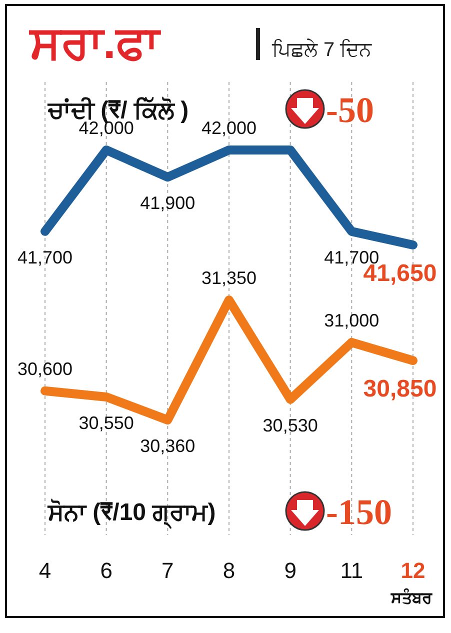 The image size is (451, 633). Describe the element at coordinates (168, 446) in the screenshot. I see `data-label: 30,360` at that location.